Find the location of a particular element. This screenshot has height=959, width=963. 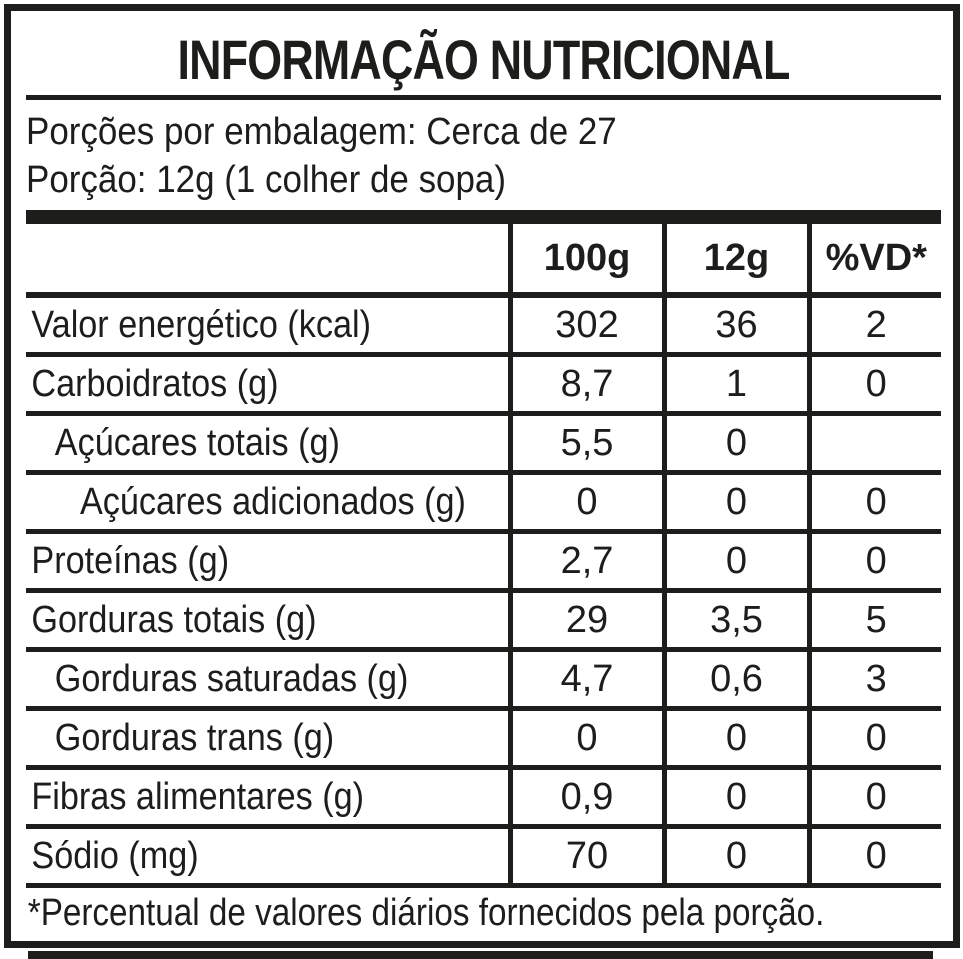

nutrient-label: Valor energético (kcal) is located at coordinates (201, 324).